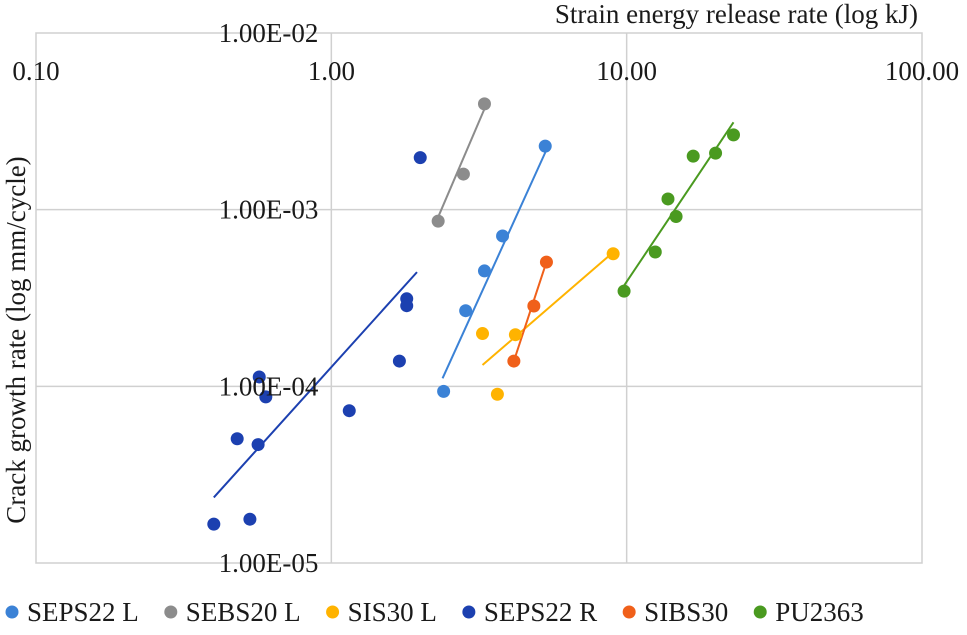  I want to click on legend-label: SEPS22 L, so click(83, 612).